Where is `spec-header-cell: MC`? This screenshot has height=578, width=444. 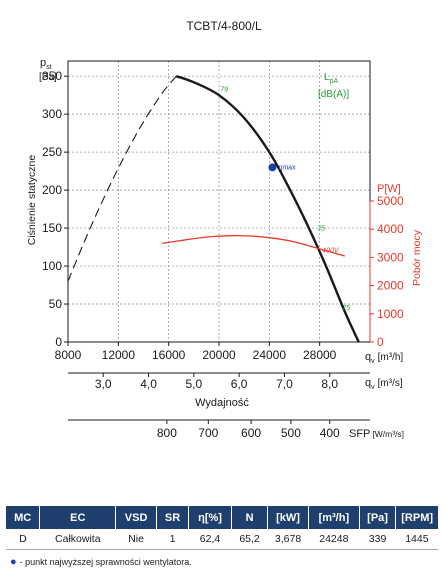 spec-header-cell: MC is located at coordinates (23, 517).